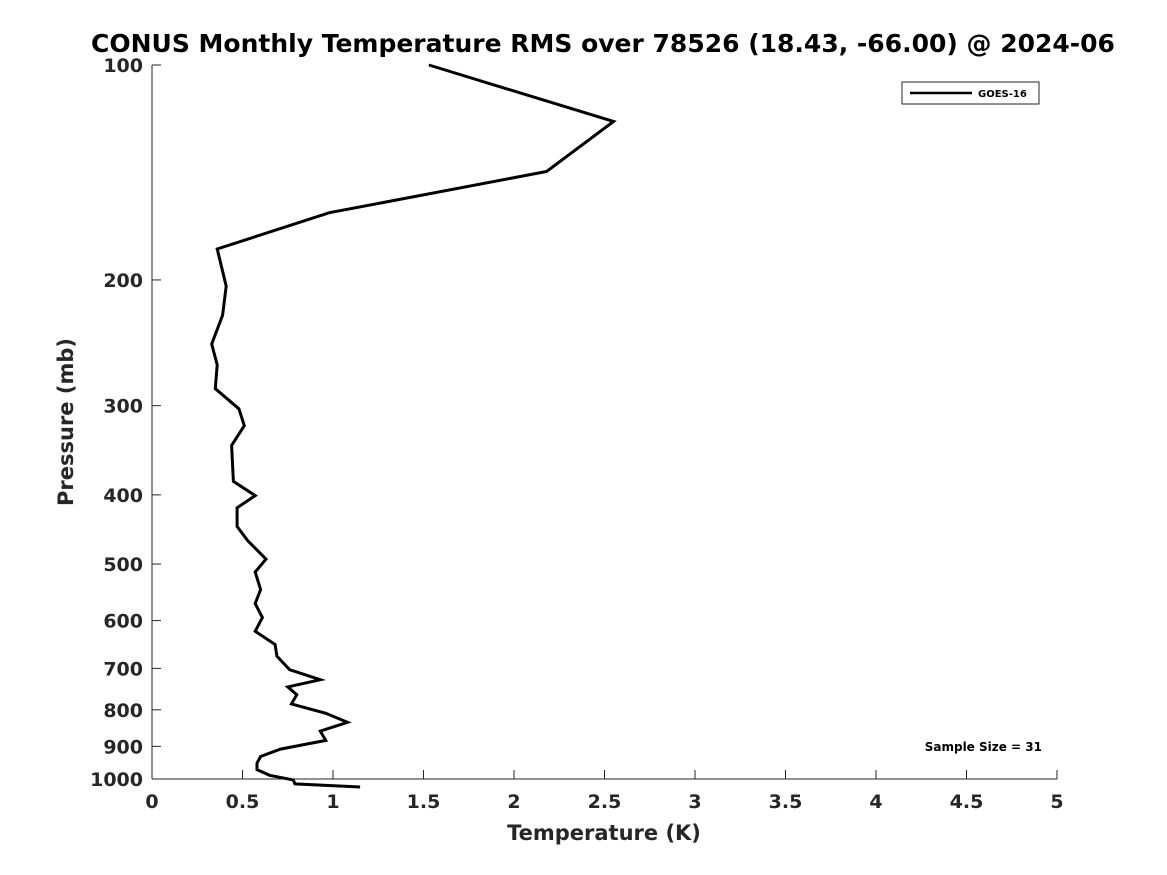 This screenshot has width=1167, height=875. I want to click on x-tick-label: 1, so click(332, 802).